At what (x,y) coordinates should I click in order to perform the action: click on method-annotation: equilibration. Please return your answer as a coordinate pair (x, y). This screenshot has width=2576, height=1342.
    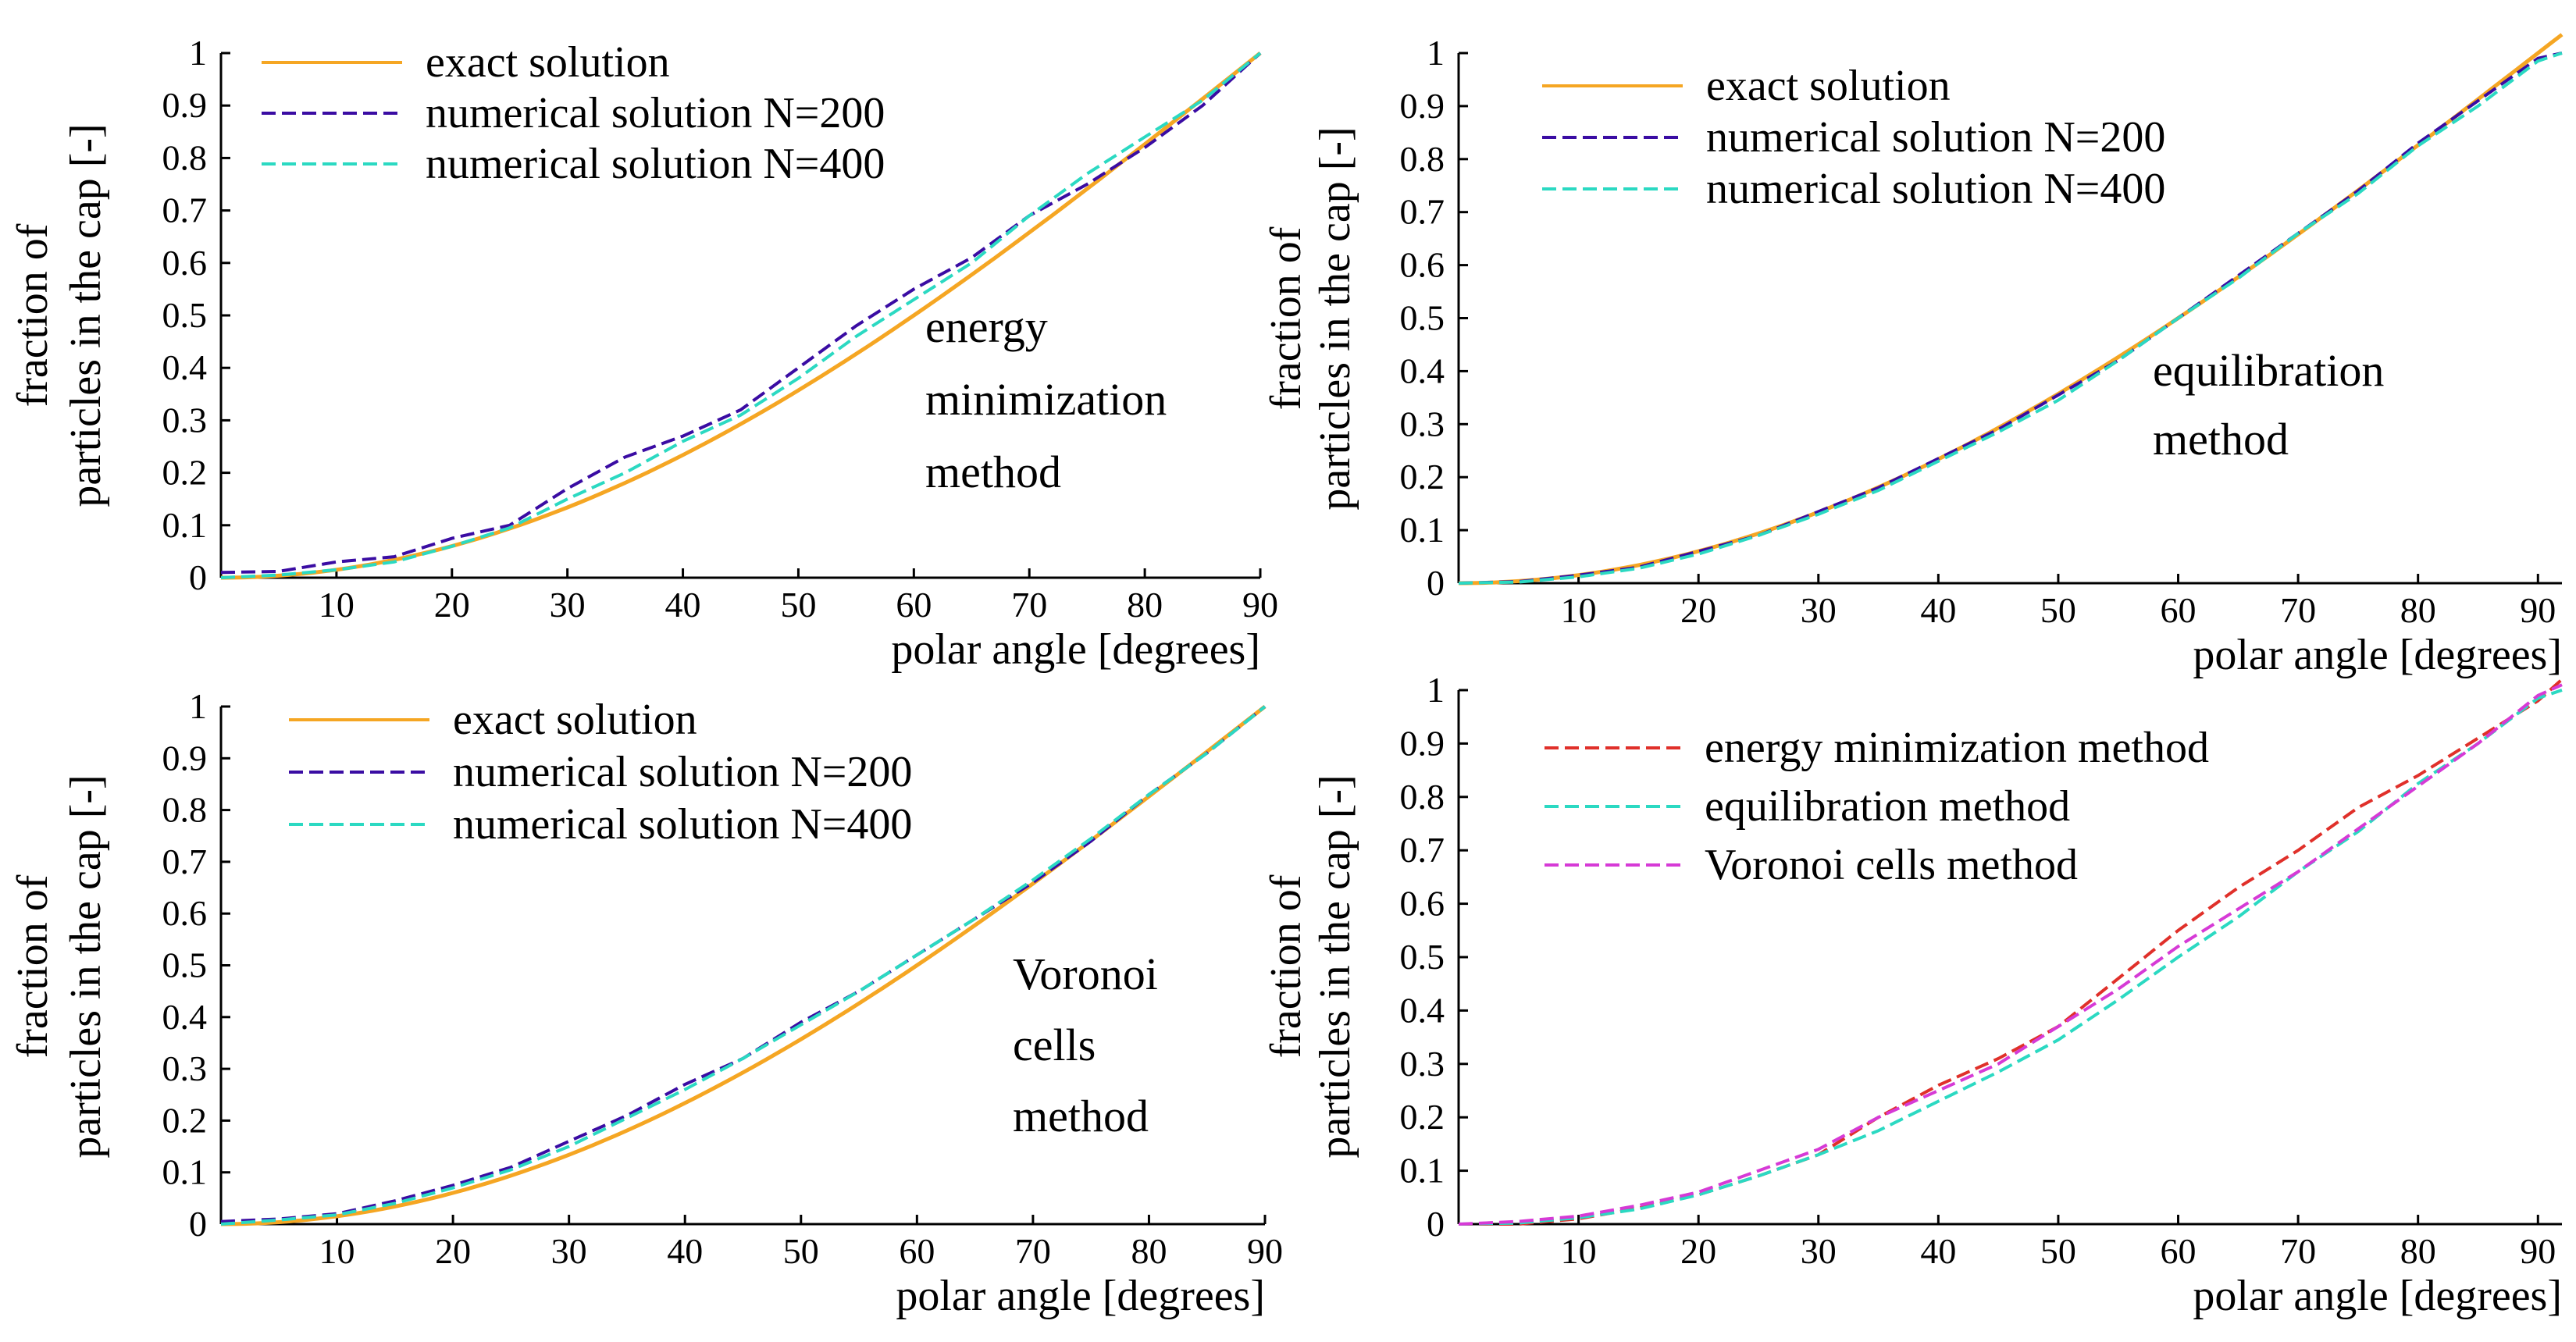
    Looking at the image, I should click on (2268, 370).